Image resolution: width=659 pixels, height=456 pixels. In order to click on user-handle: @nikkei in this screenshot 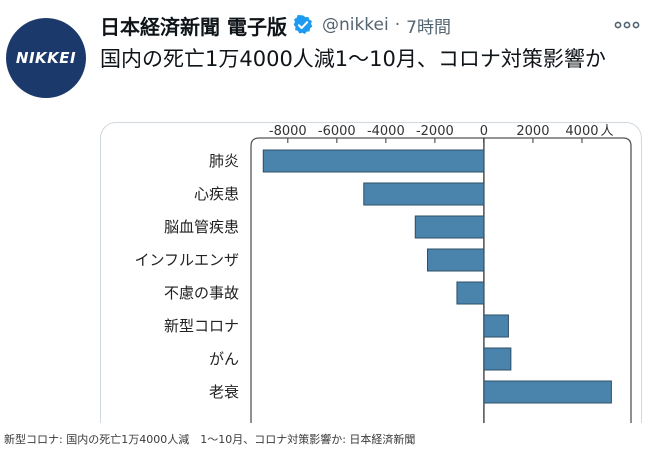, I will do `click(355, 25)`.